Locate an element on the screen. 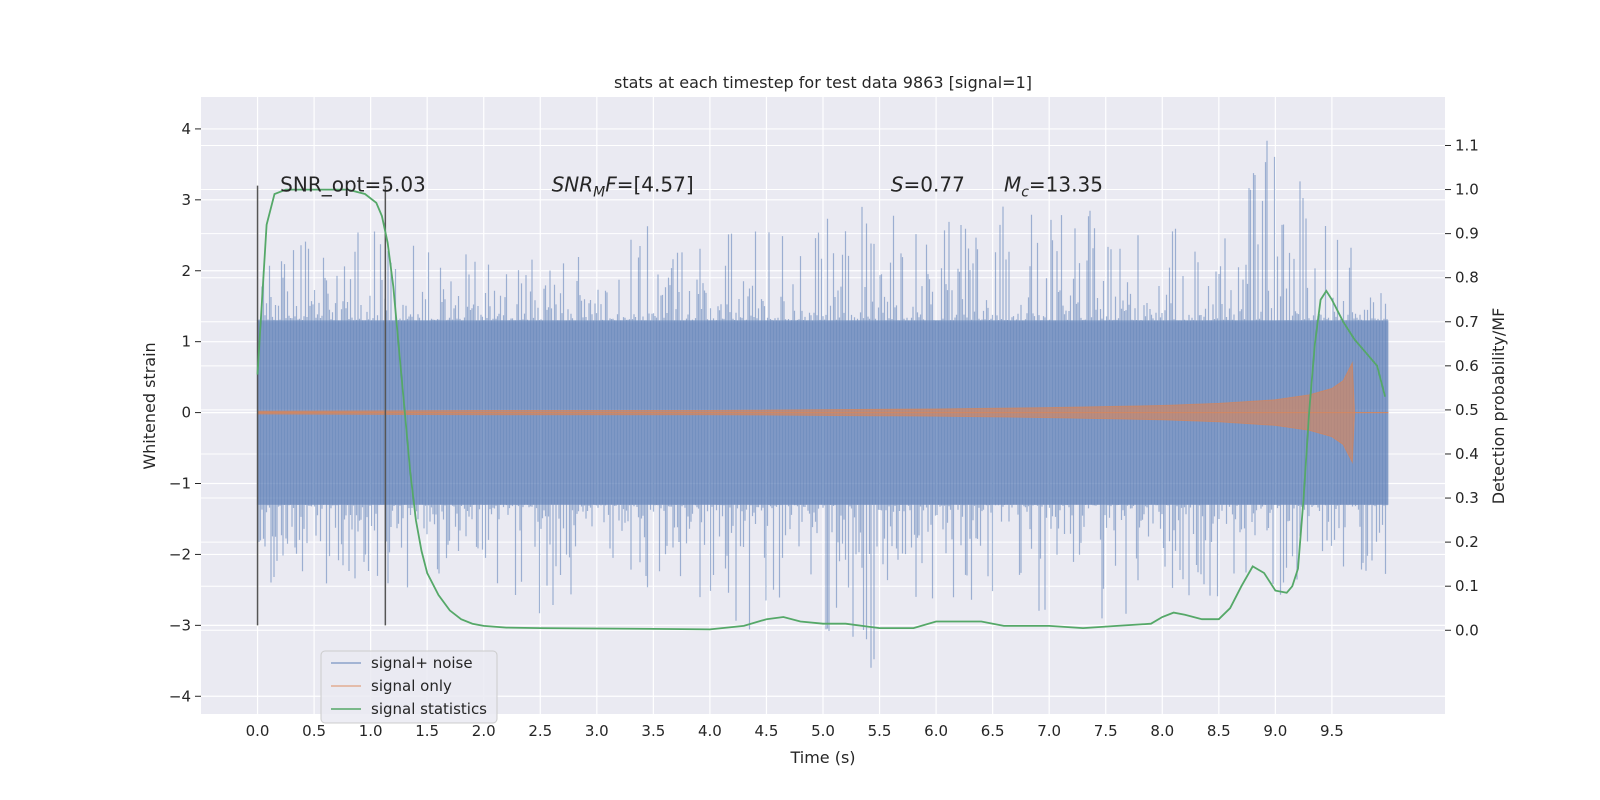 This screenshot has height=800, width=1600. y-tick-label: 3 is located at coordinates (186, 200).